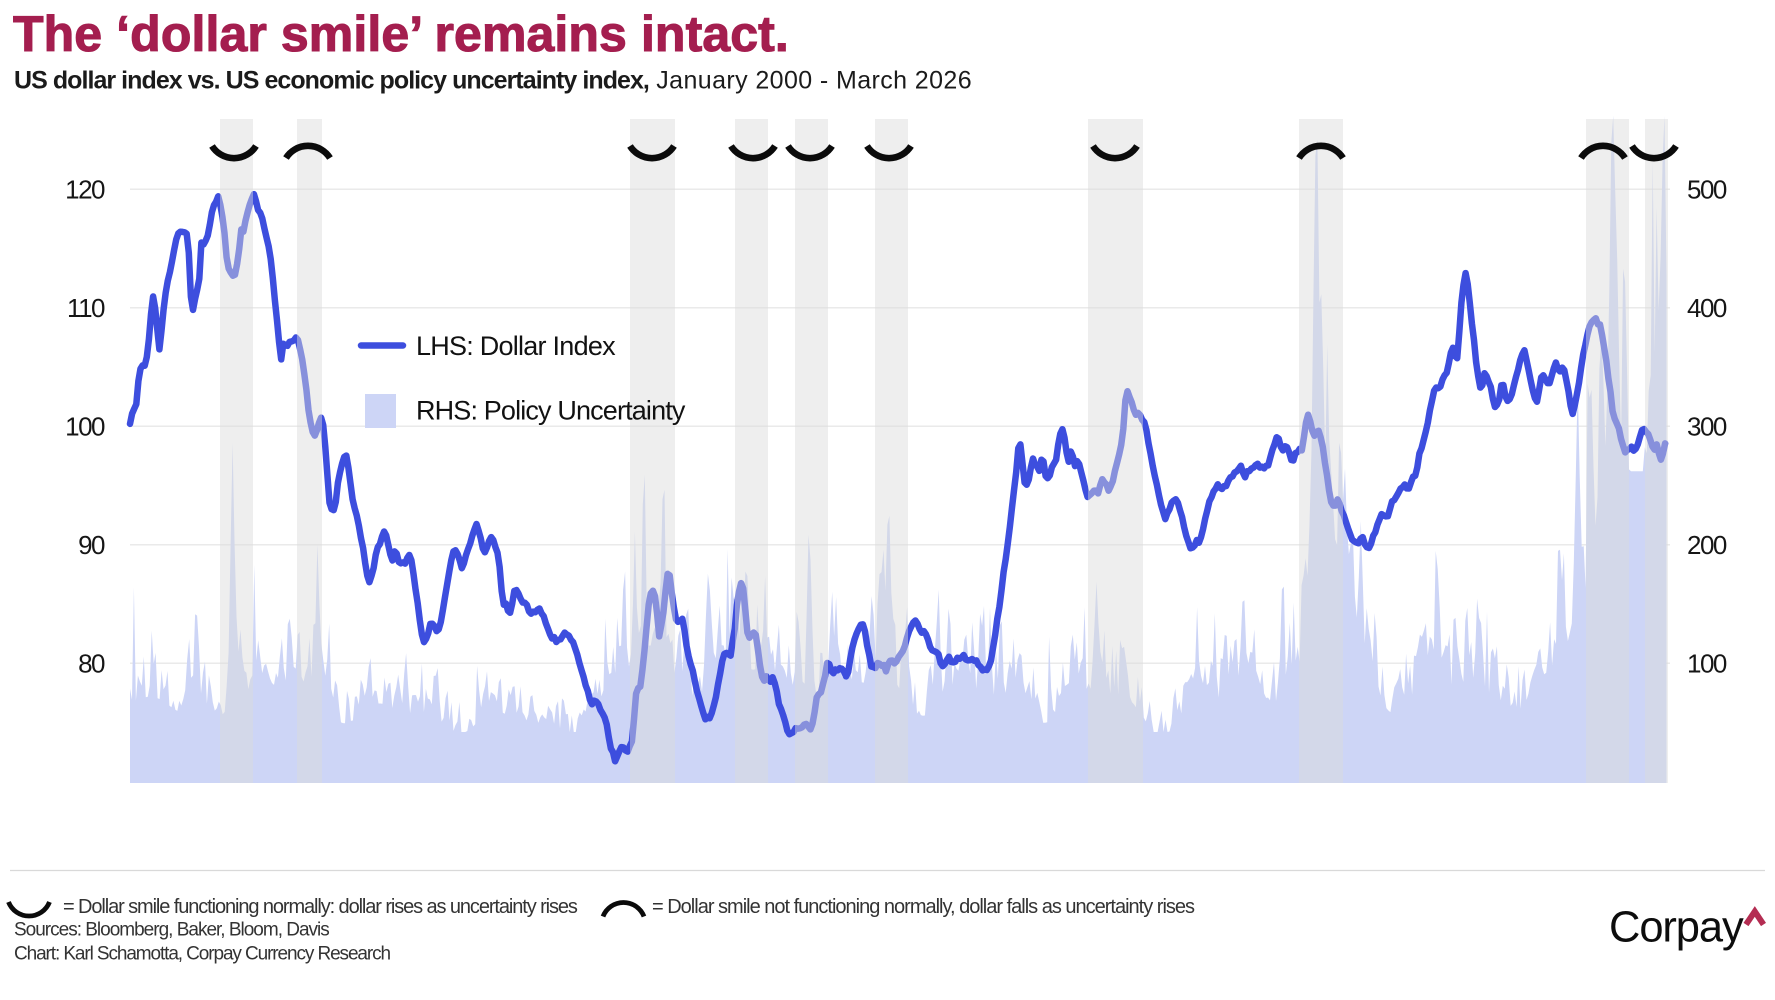  I want to click on svg-text: Corpay, so click(1676, 928).